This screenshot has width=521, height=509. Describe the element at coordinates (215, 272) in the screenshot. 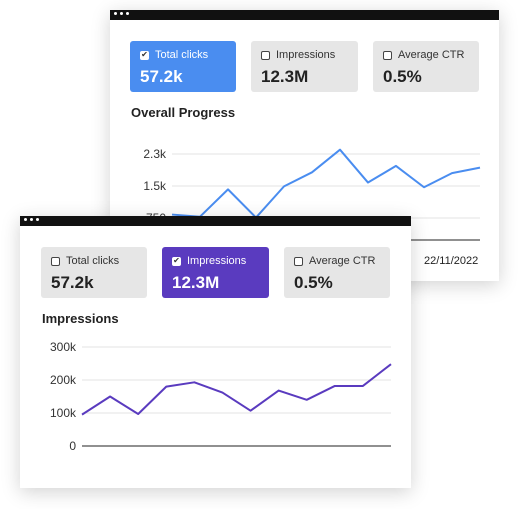

I see `metric-card-impressions: ✔ Impressions 12.3M` at that location.